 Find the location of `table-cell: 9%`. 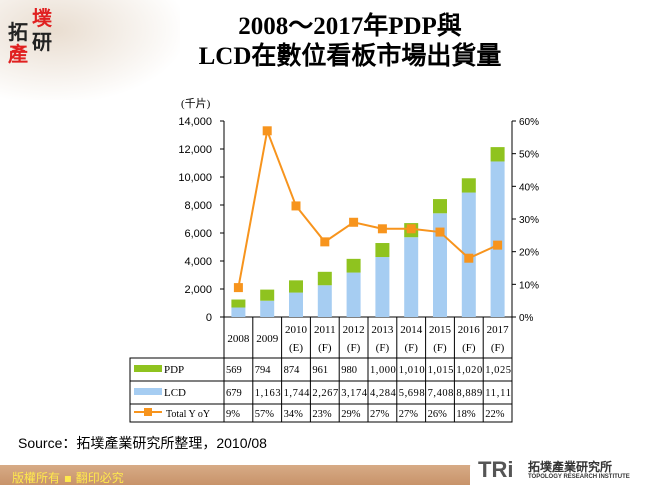

table-cell: 9% is located at coordinates (233, 414).